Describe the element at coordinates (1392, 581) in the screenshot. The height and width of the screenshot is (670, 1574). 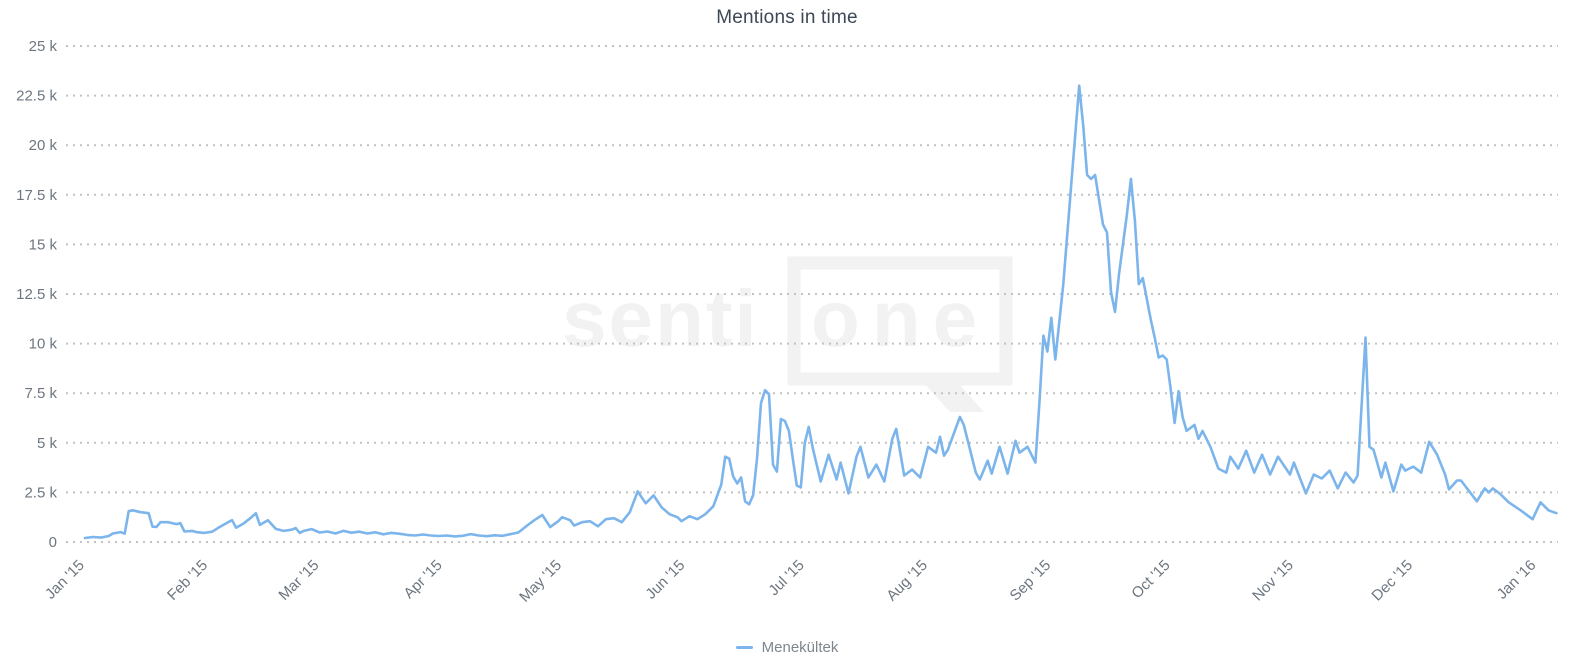
I see `x-tick-label: Dec '15` at that location.